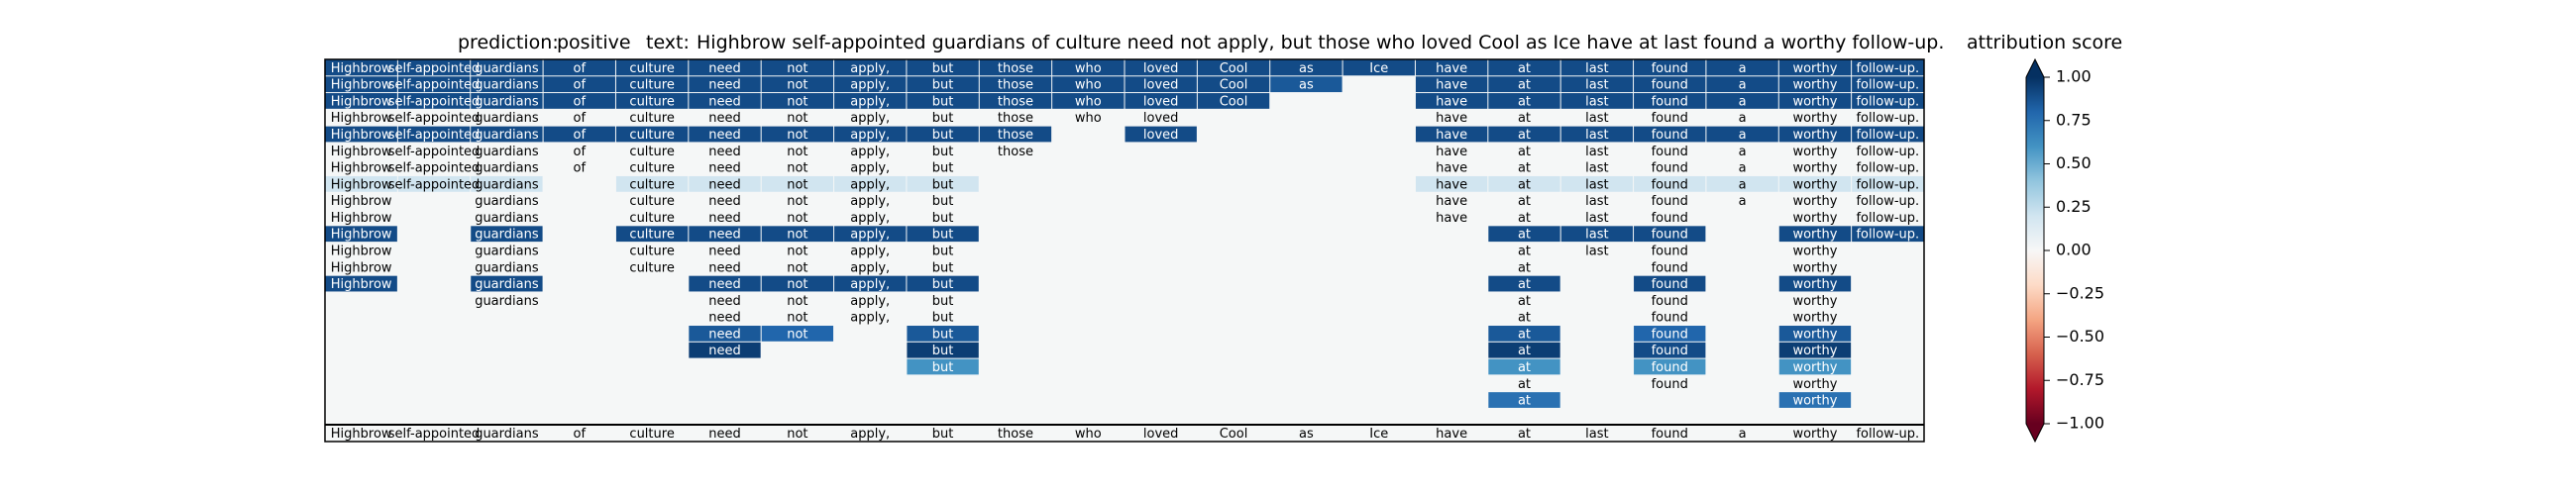 Image resolution: width=2576 pixels, height=495 pixels. Describe the element at coordinates (594, 43) in the screenshot. I see `prediction-value: positive` at that location.